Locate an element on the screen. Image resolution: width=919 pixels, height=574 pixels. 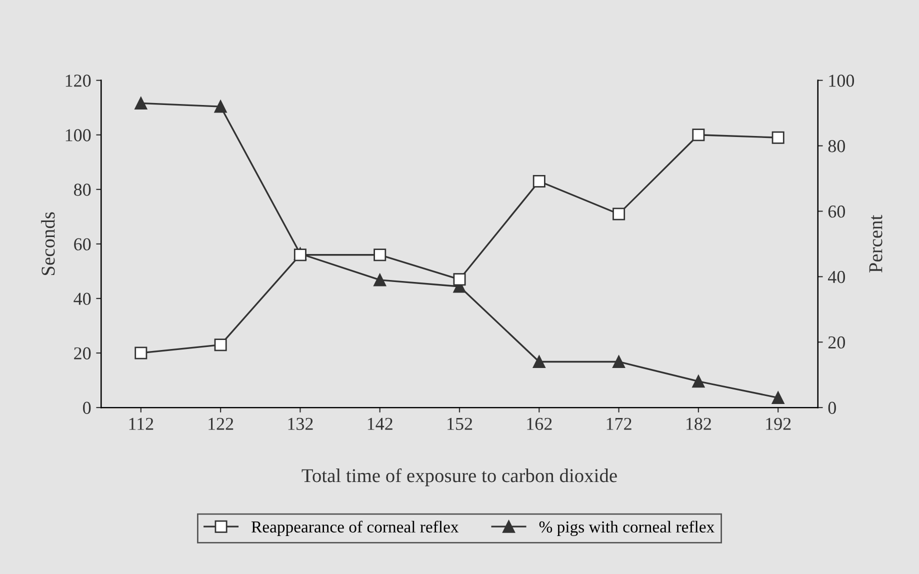
y2-tick-label: 80 is located at coordinates (836, 146).